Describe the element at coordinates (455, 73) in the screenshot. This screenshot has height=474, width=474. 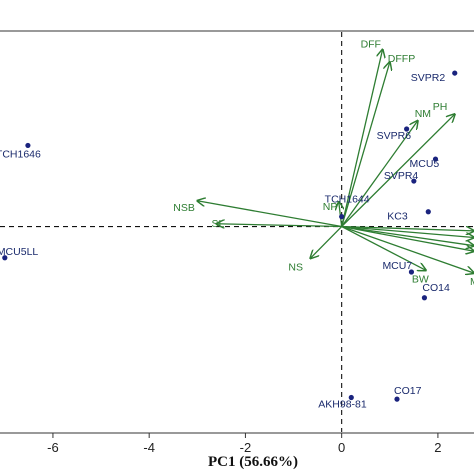
I see `point-svpr2` at that location.